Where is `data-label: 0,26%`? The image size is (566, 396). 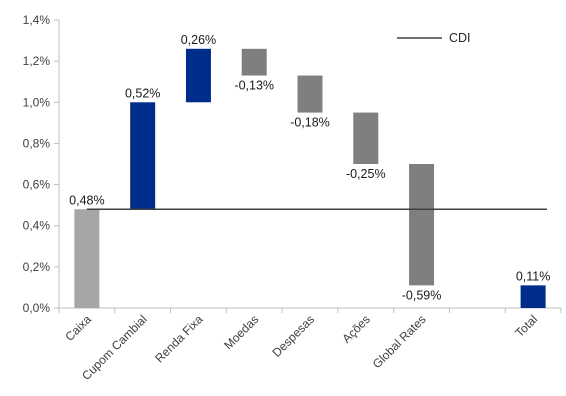 data-label: 0,26% is located at coordinates (198, 40).